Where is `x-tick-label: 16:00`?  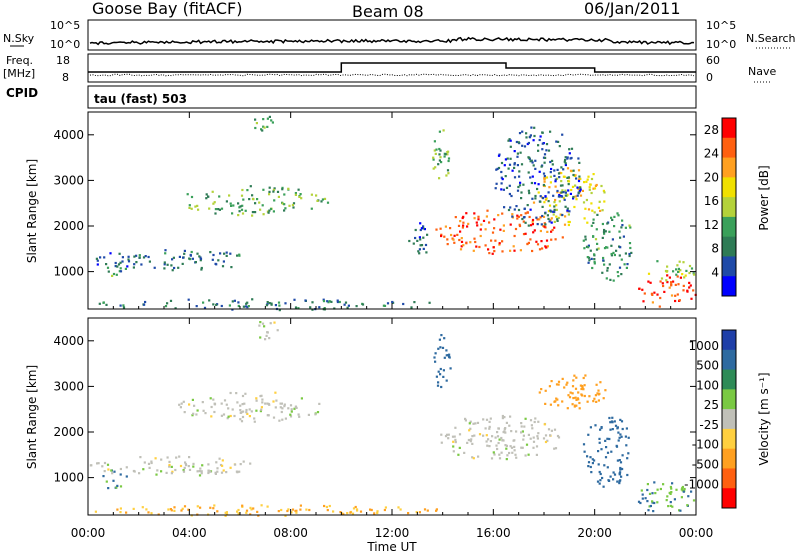 x-tick-label: 16:00 is located at coordinates (493, 533).